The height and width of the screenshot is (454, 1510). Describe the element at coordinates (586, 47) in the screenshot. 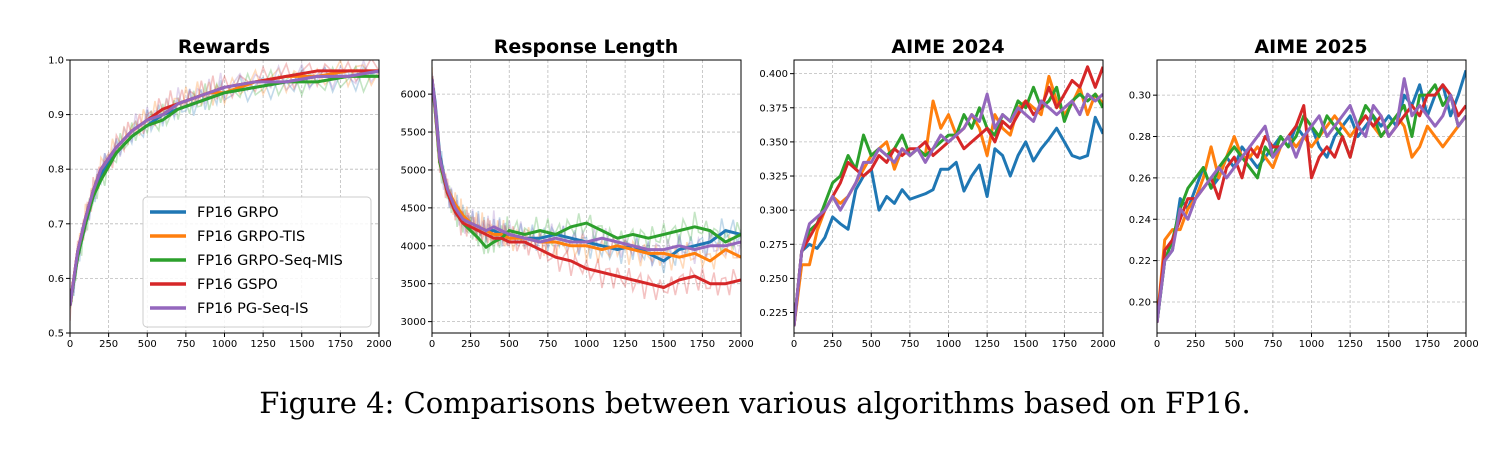

I see `panel-title-response-length: Response Length` at that location.